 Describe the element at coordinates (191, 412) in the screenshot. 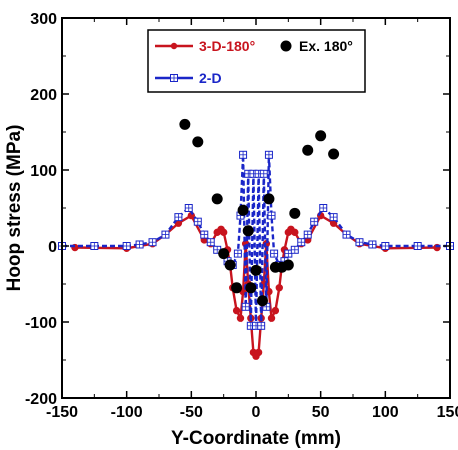

I see `x-tick-label: -50` at that location.